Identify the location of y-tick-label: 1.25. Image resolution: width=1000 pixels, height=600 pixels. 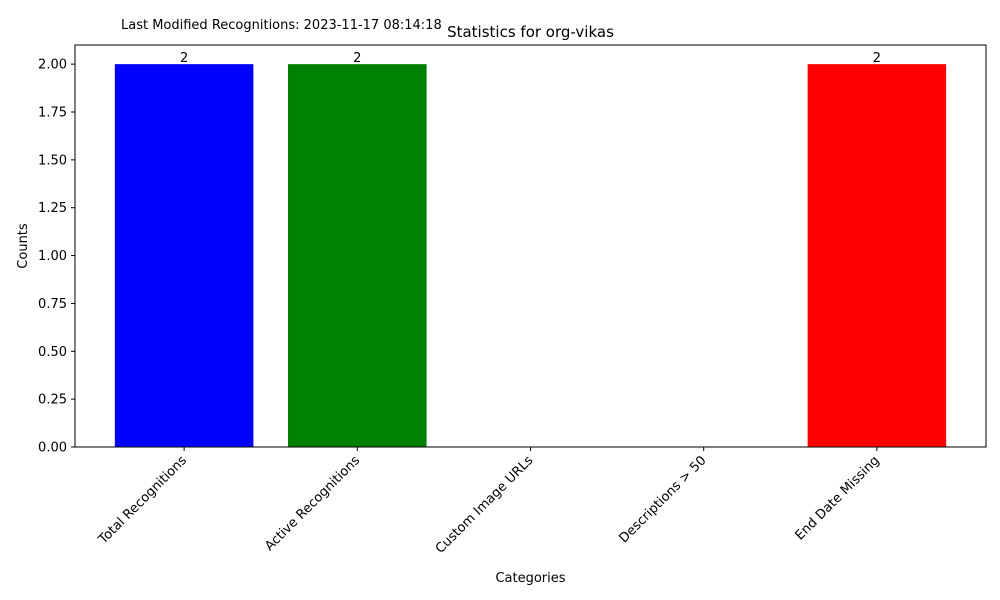
(52, 208).